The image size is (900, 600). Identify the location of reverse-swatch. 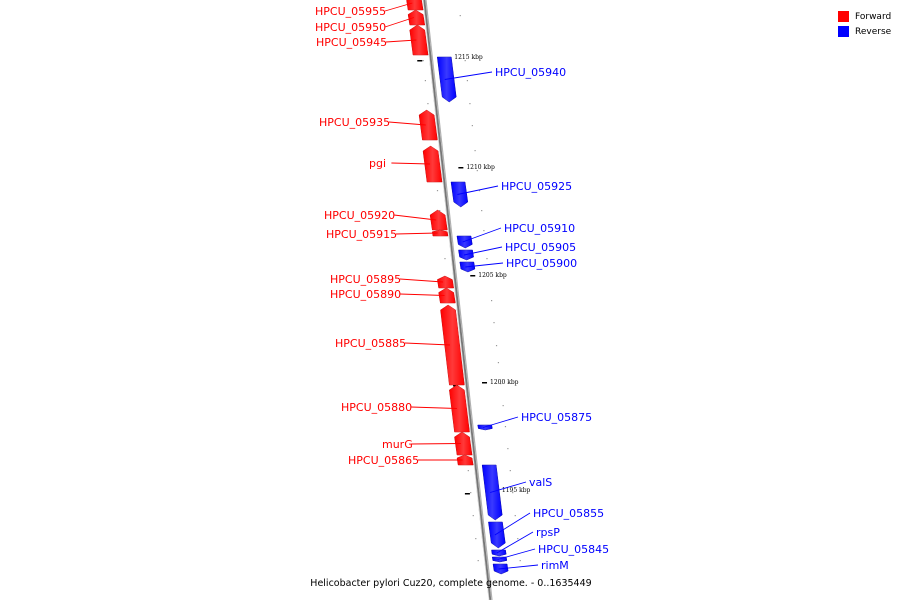
(843, 31).